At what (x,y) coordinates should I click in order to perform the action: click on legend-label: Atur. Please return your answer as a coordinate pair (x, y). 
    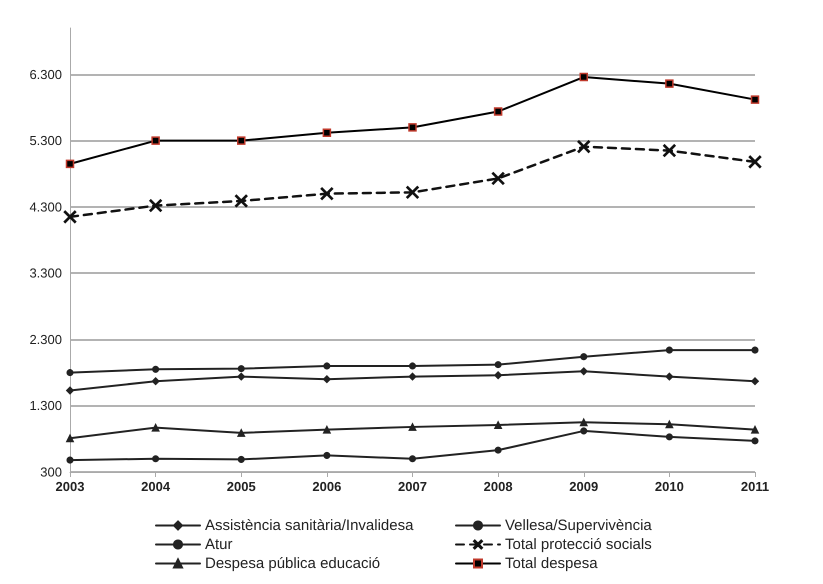
    Looking at the image, I should click on (219, 544).